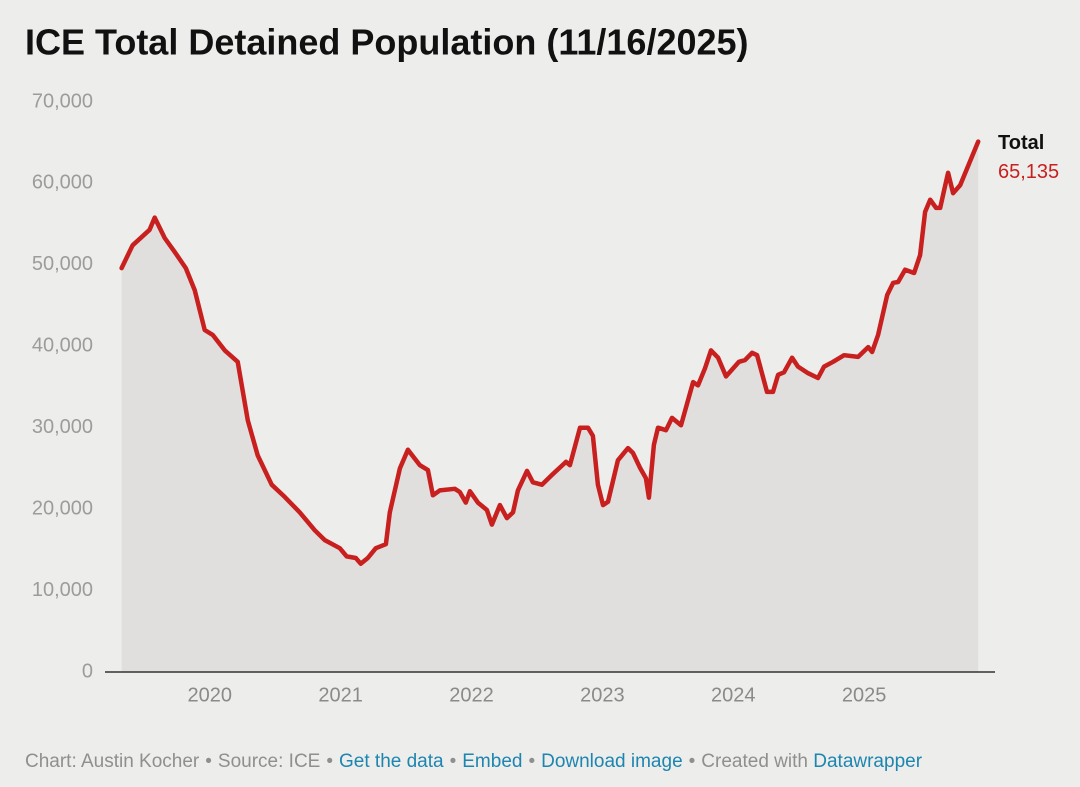 The image size is (1080, 787). What do you see at coordinates (62, 346) in the screenshot?
I see `y-tick-label: 40,000` at bounding box center [62, 346].